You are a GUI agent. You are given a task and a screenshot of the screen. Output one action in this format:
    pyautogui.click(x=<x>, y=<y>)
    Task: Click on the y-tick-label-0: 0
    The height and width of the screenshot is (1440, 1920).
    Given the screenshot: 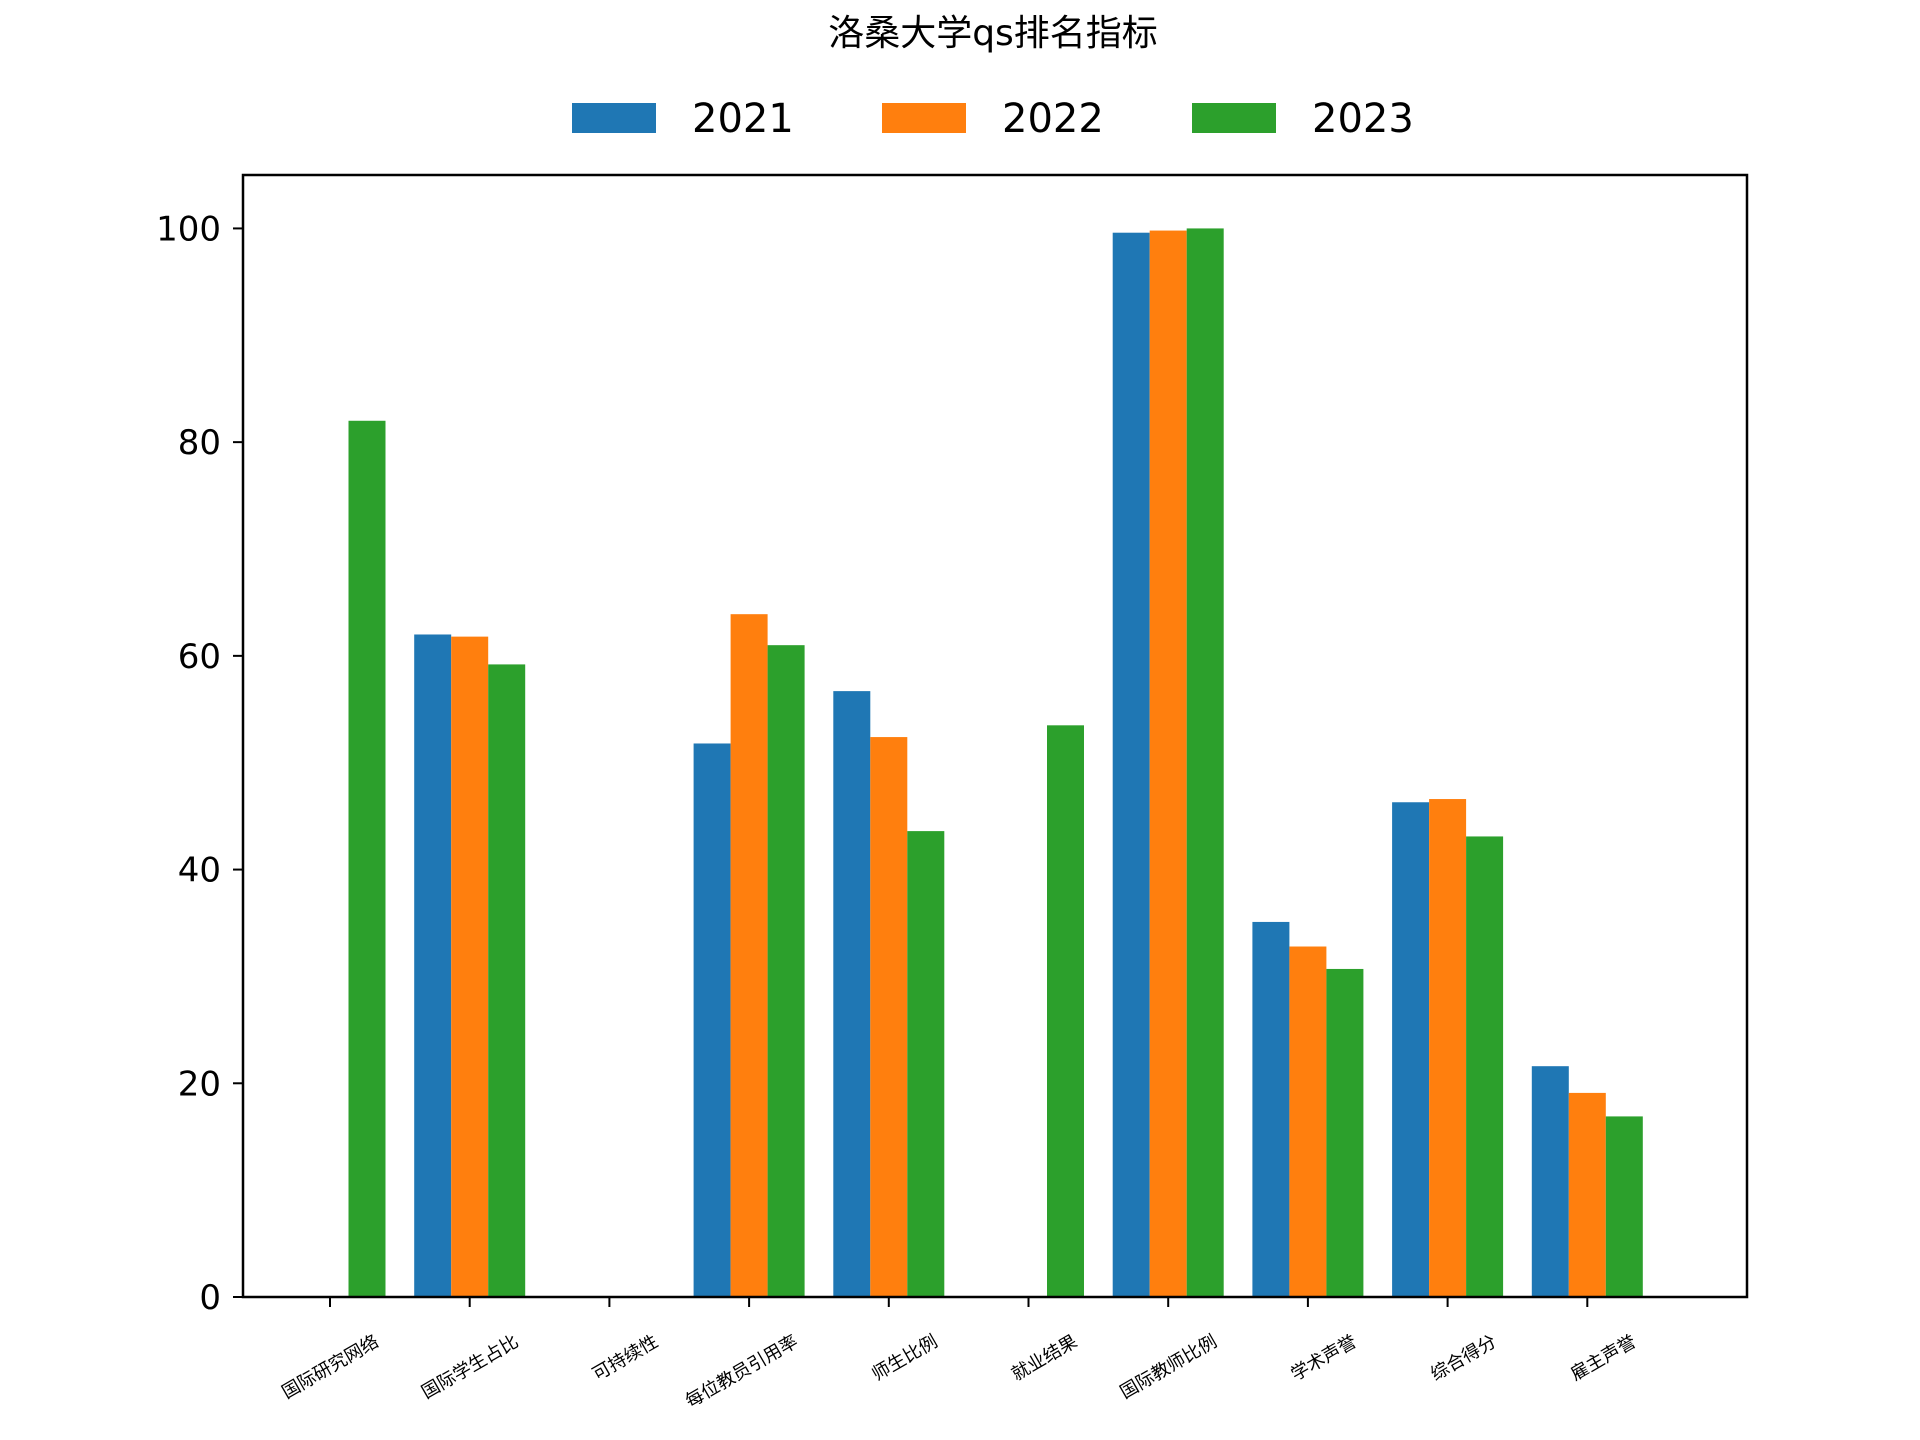 What is the action you would take?
    pyautogui.click(x=210, y=1298)
    